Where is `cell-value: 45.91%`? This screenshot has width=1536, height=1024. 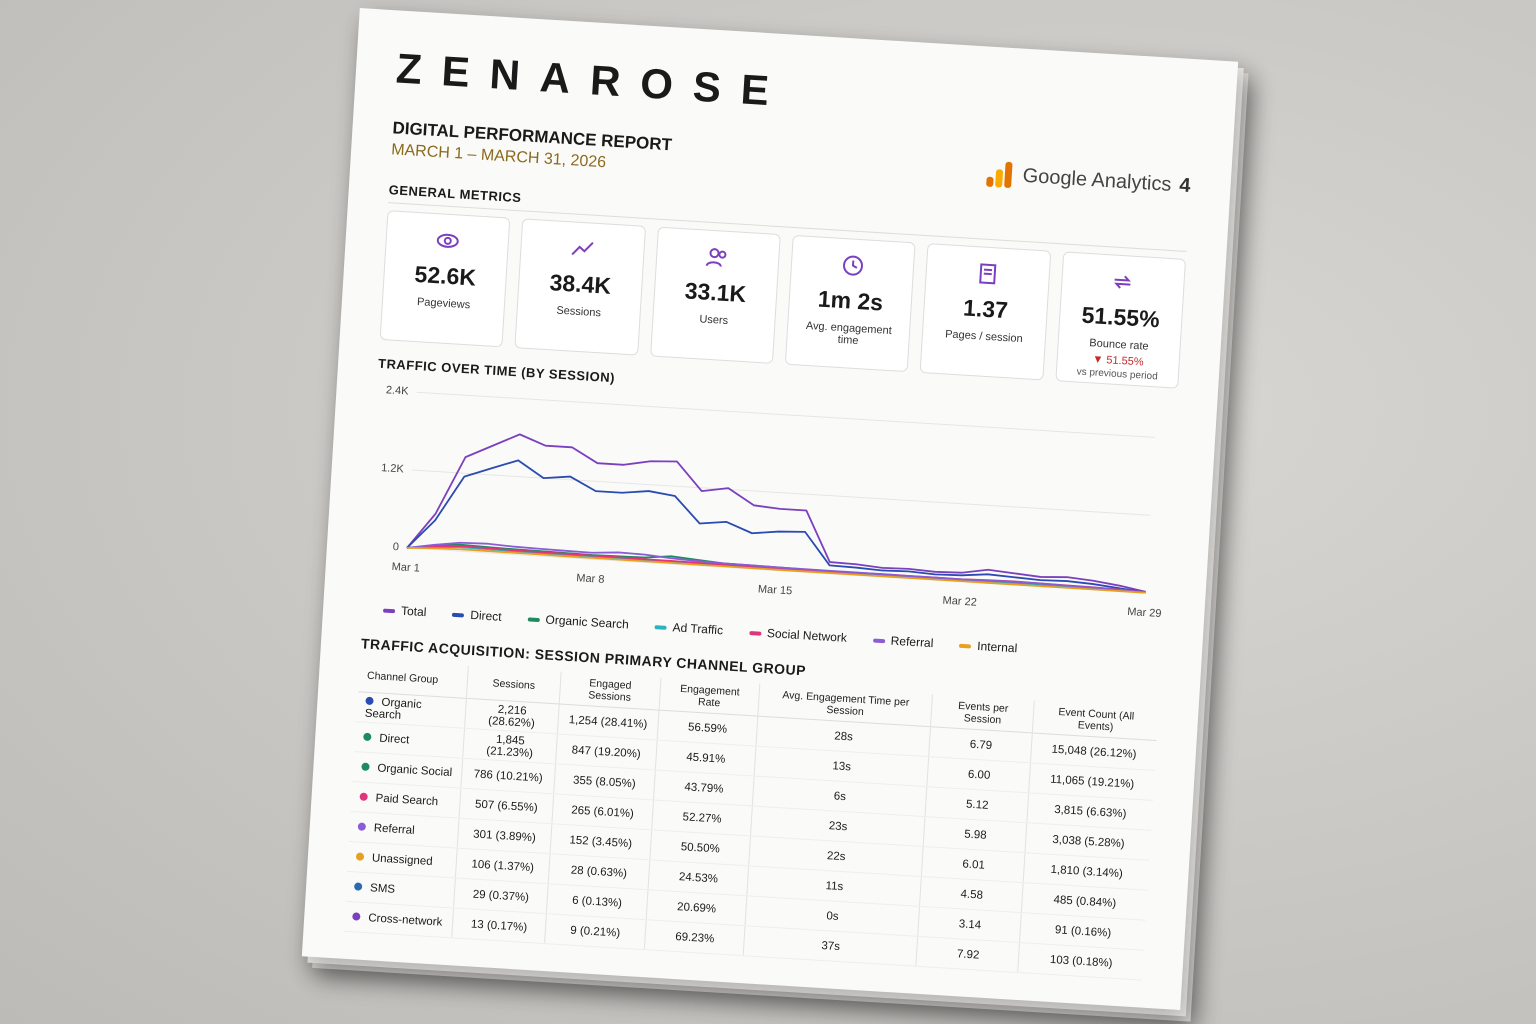
cell-value: 45.91% is located at coordinates (705, 758).